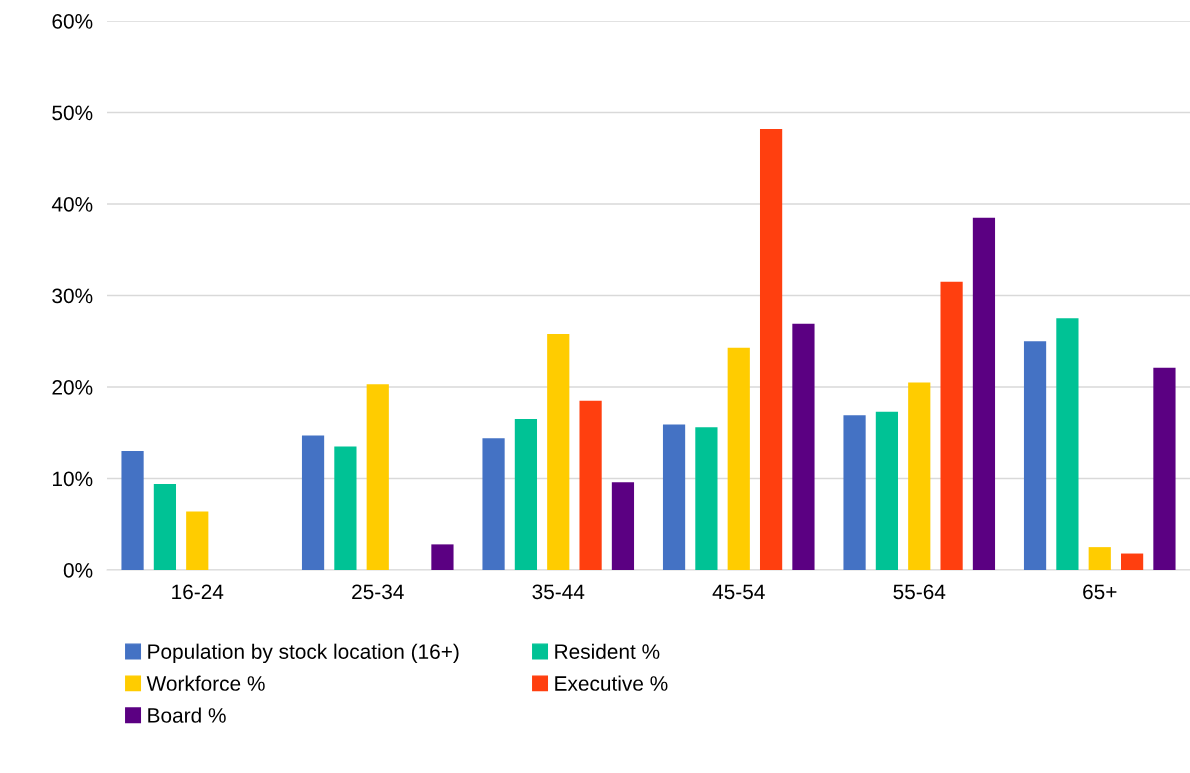 The image size is (1190, 773). What do you see at coordinates (607, 651) in the screenshot?
I see `legend-label: Resident %` at bounding box center [607, 651].